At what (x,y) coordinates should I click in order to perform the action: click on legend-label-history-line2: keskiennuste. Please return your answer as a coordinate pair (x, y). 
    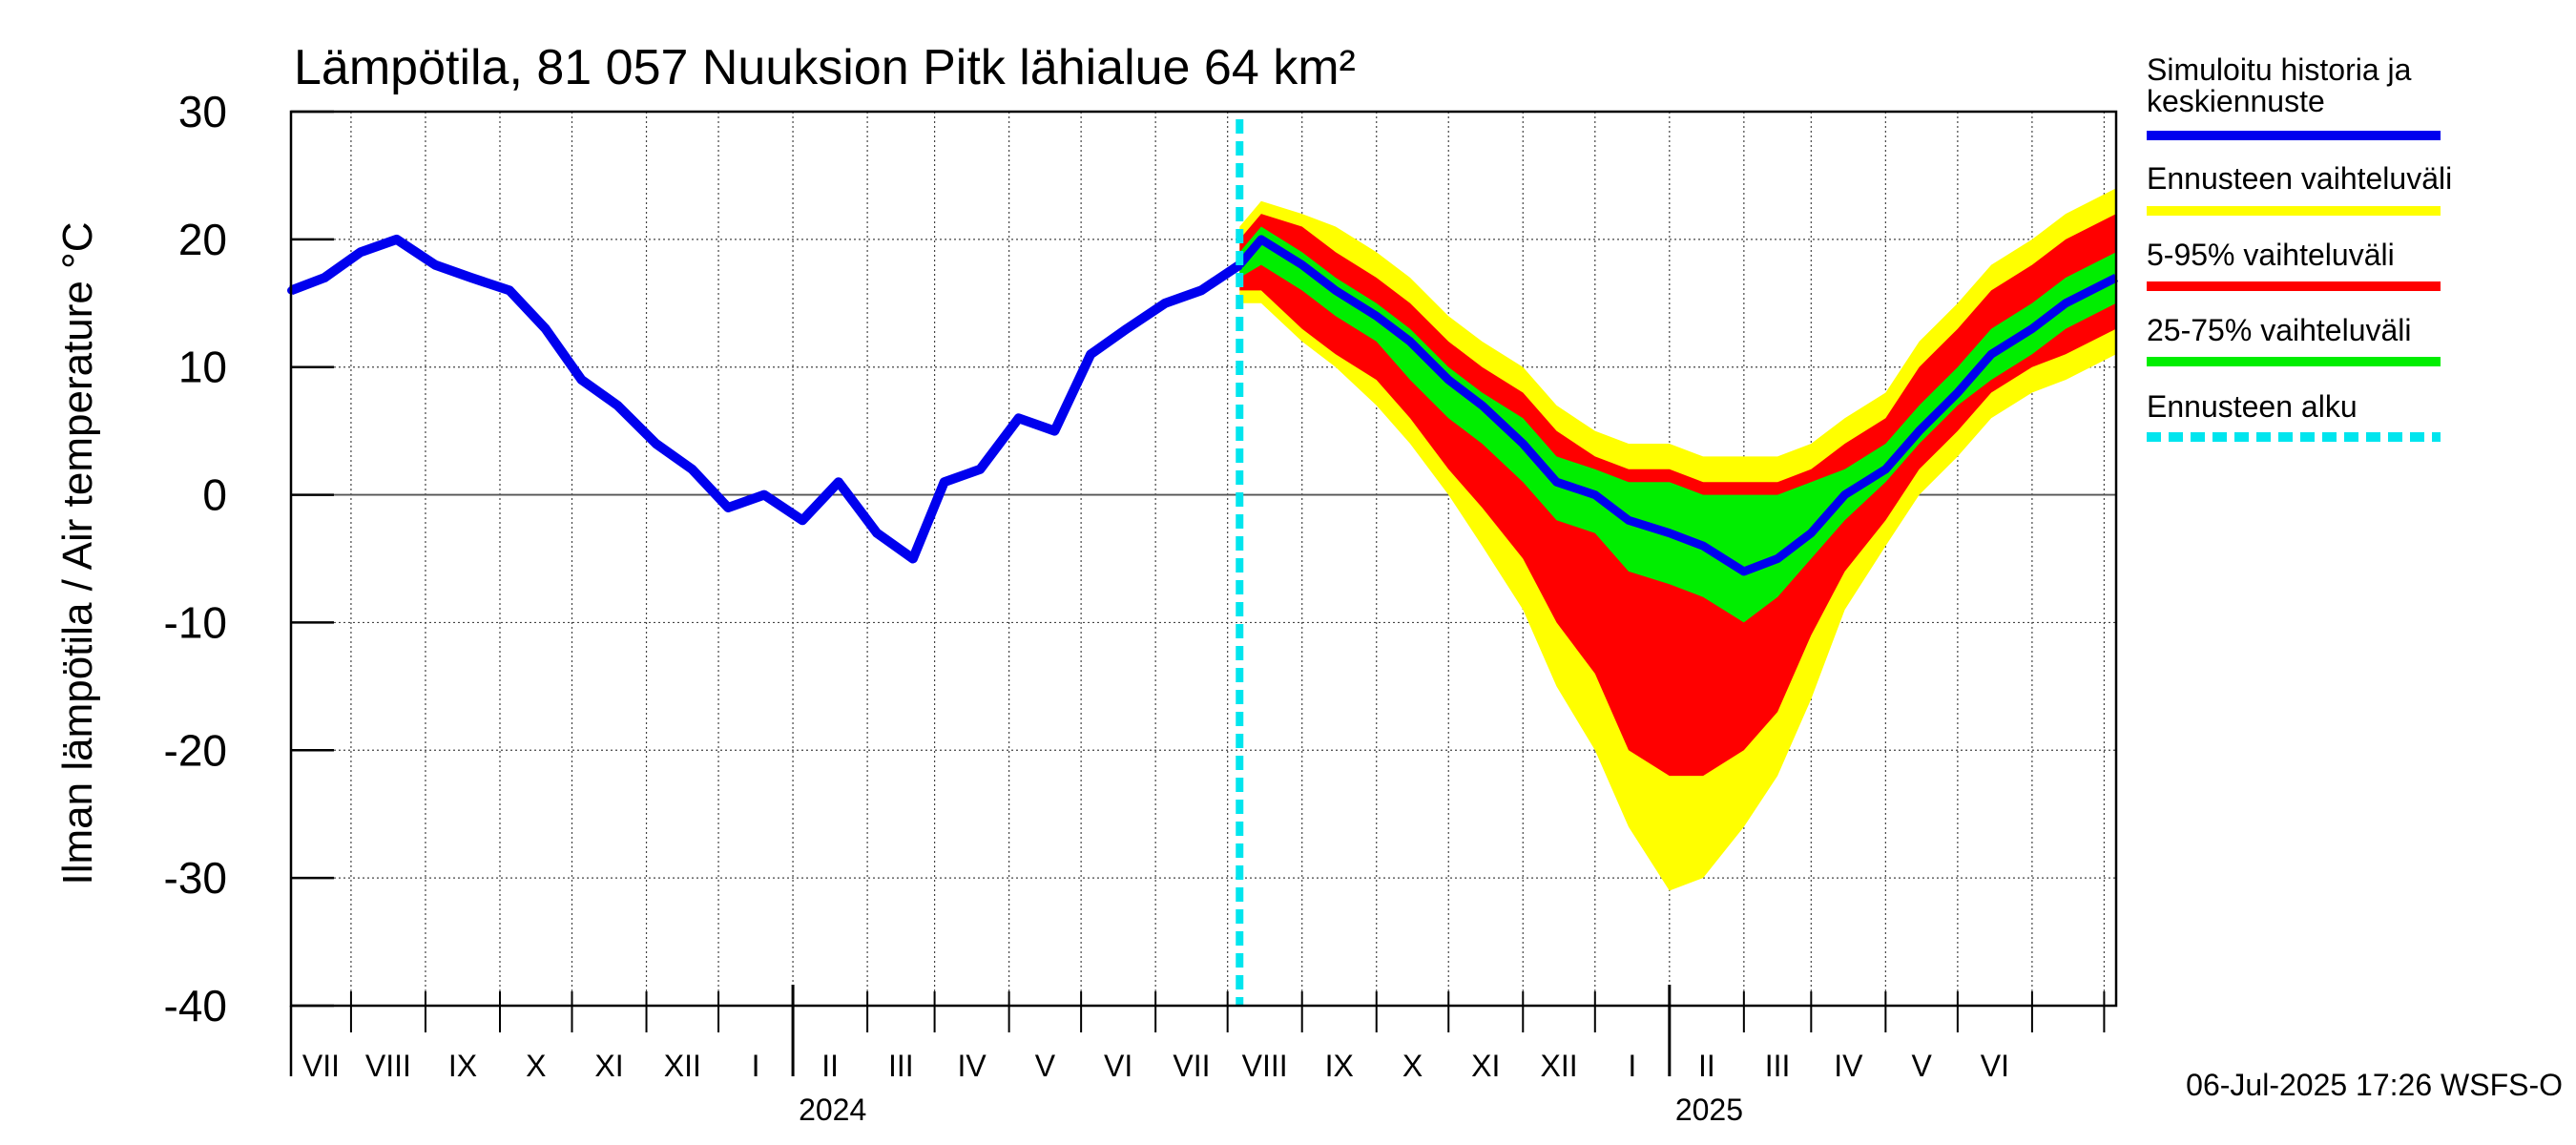
    Looking at the image, I should click on (2236, 101).